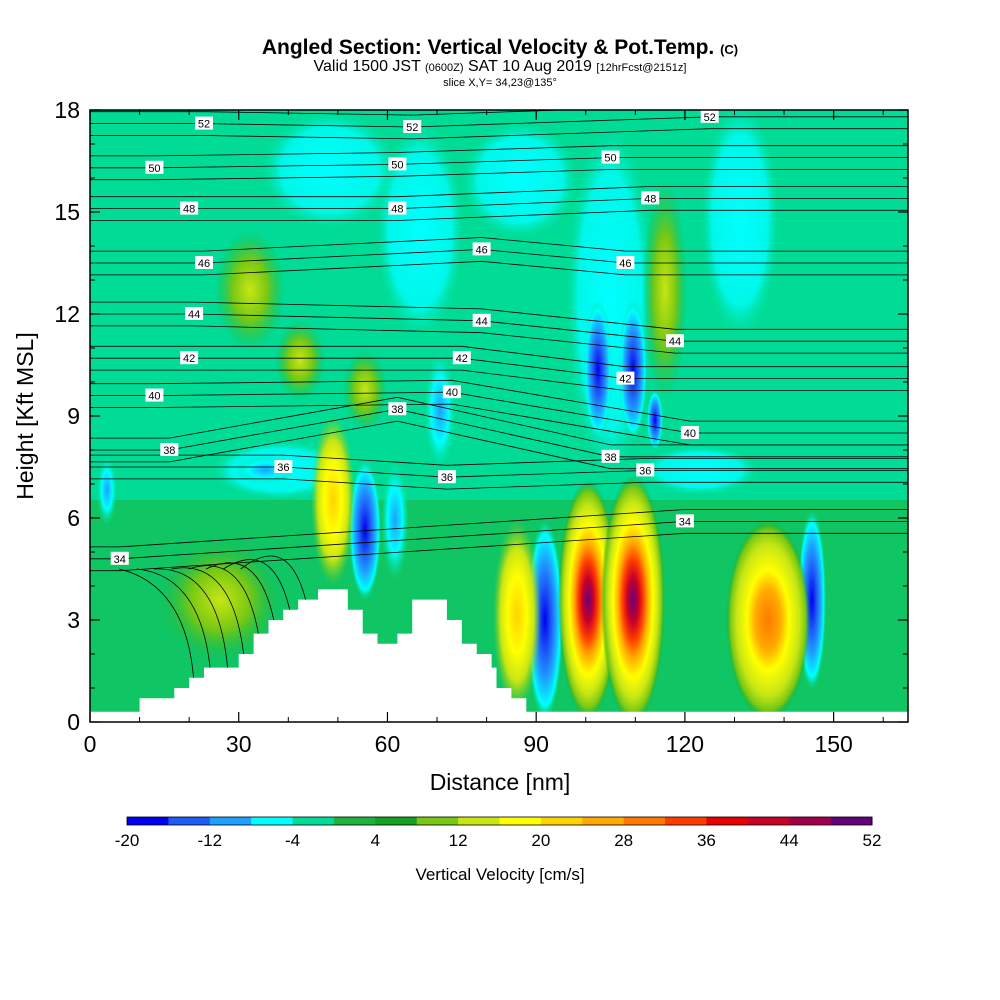 The height and width of the screenshot is (1000, 1000). I want to click on contour-label: 44, so click(482, 322).